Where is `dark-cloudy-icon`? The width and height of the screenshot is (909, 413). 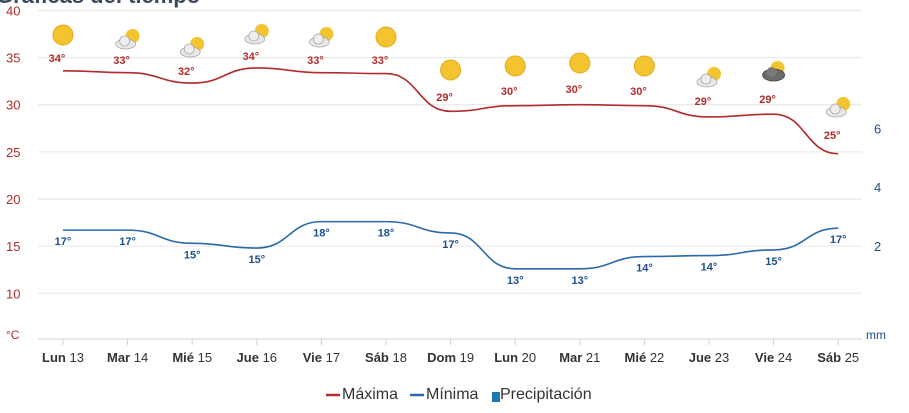 dark-cloudy-icon is located at coordinates (773, 71).